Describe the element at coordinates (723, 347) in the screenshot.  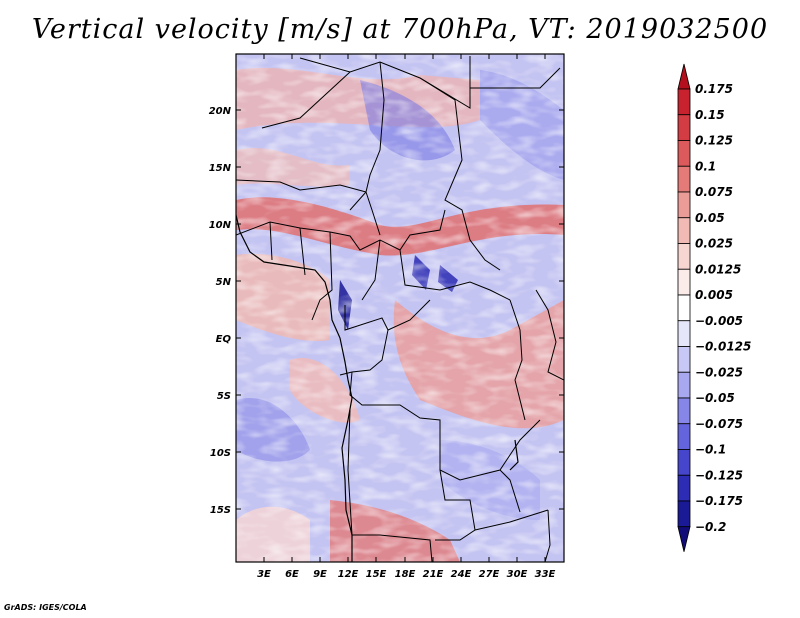
I see `colorbar-label: −0.0125` at that location.